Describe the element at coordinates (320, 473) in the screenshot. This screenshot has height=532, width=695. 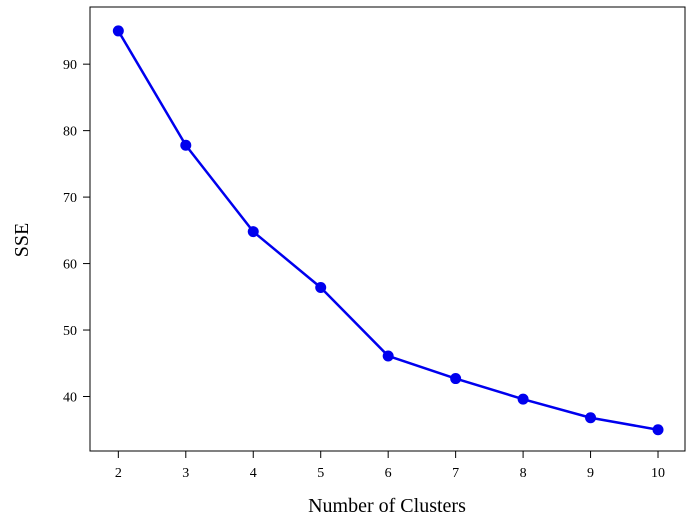
I see `x-tick-label: 5` at that location.